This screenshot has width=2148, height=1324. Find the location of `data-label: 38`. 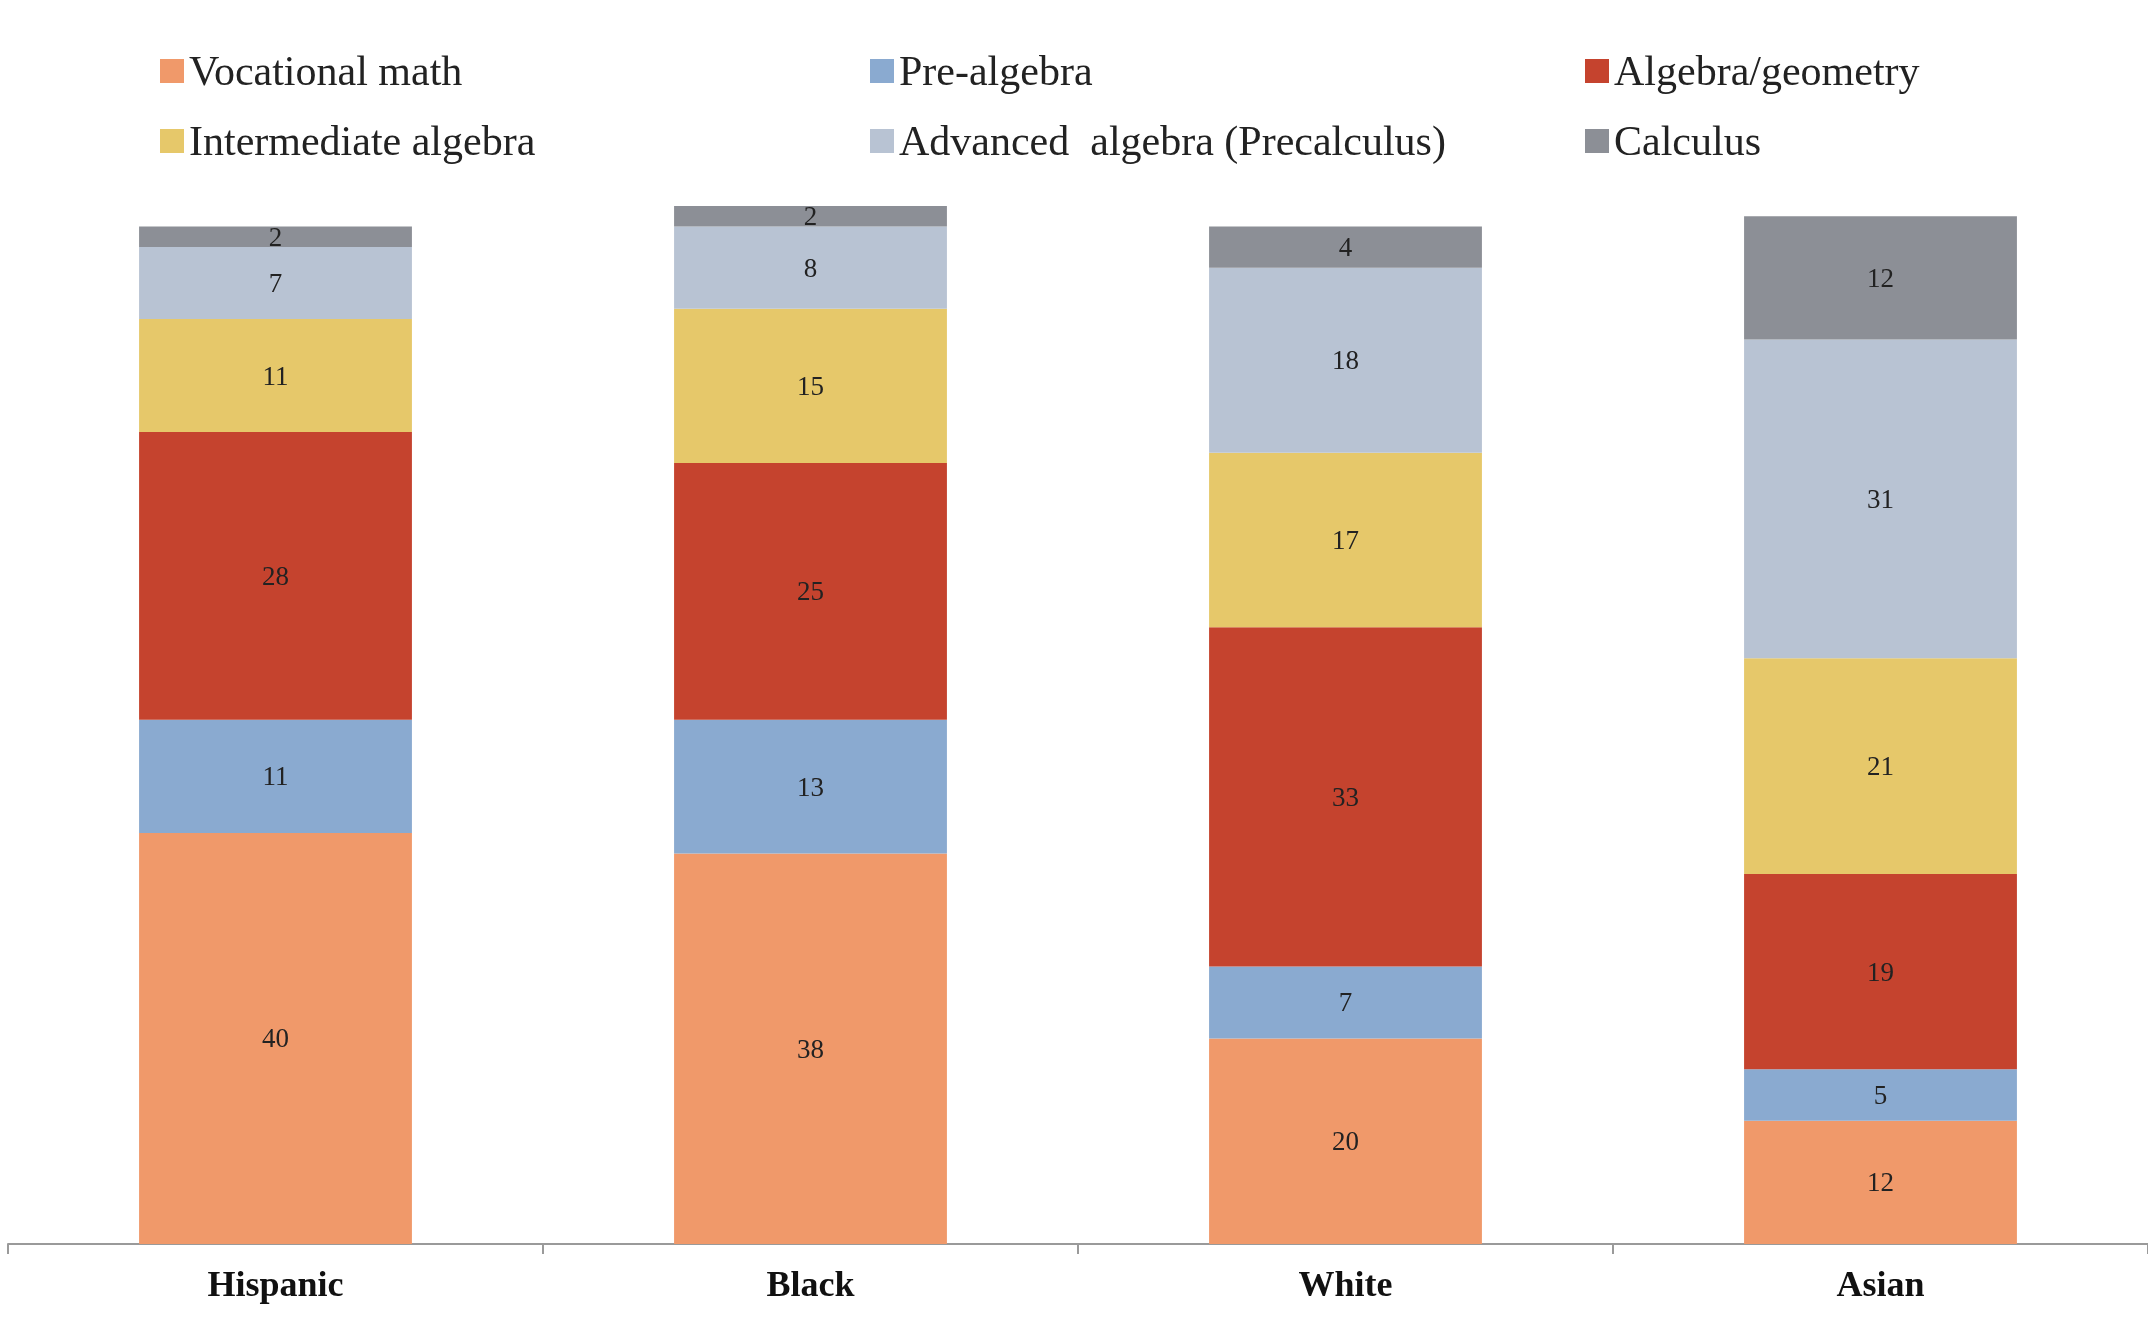

data-label: 38 is located at coordinates (810, 1048).